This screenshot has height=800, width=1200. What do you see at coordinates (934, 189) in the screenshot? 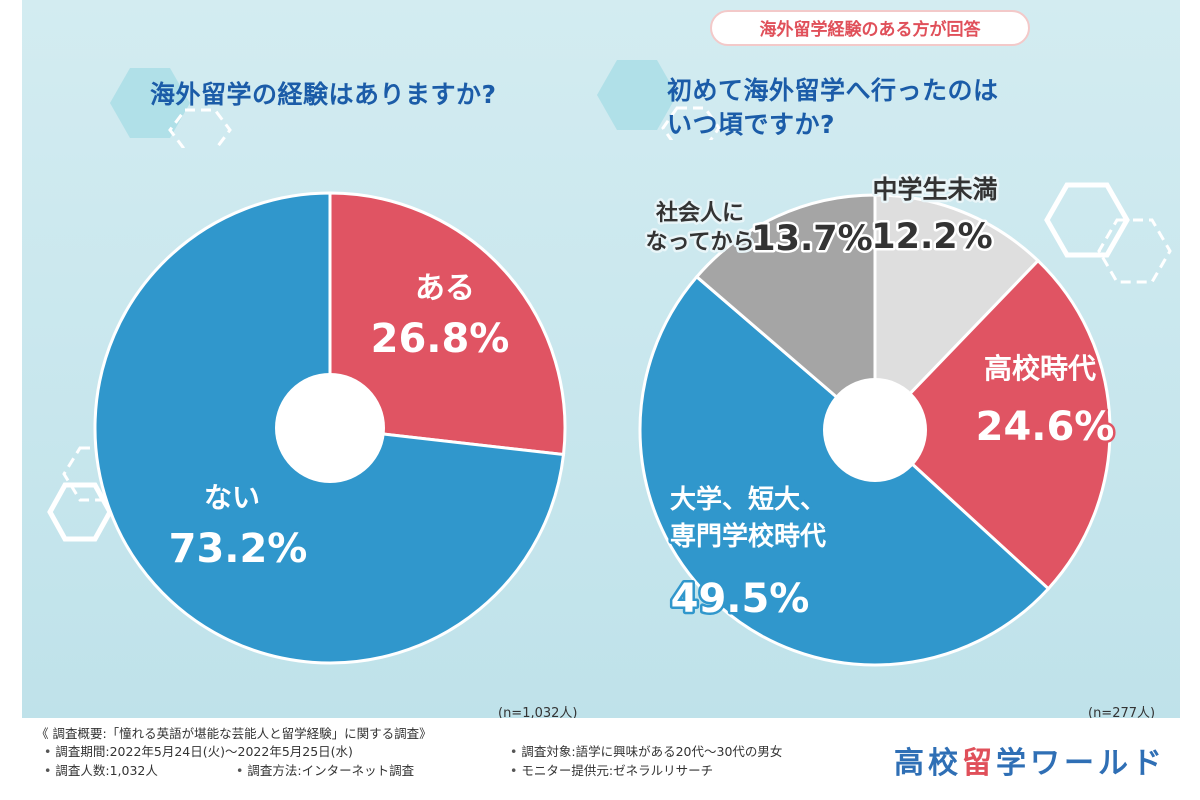
I see `slice-label-under-junior-high: 中学生未満` at bounding box center [934, 189].